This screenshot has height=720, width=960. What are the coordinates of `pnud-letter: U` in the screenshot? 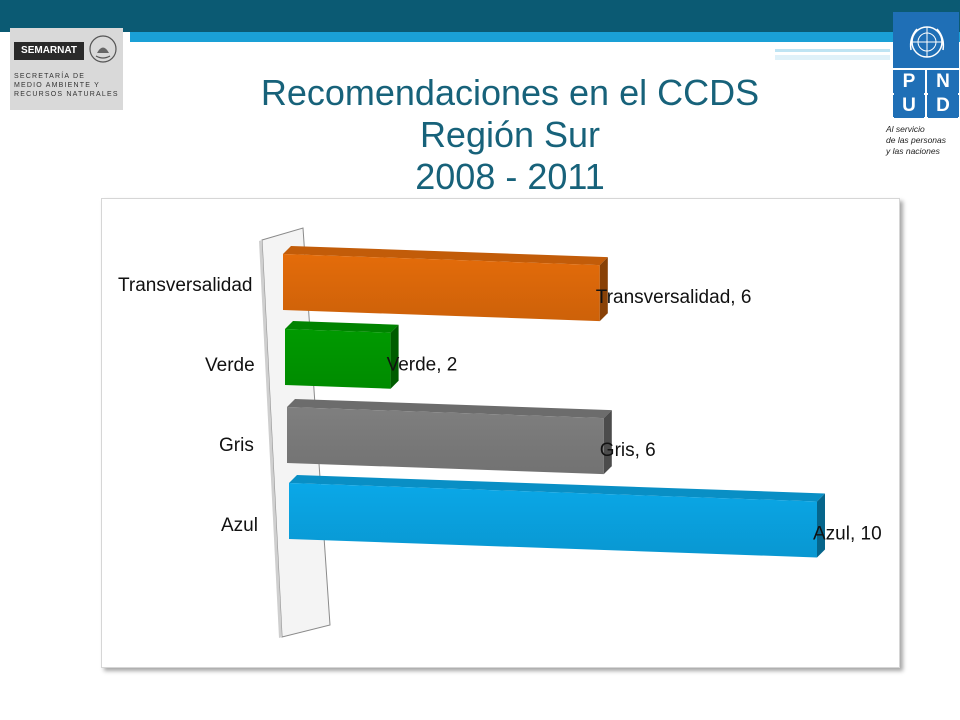 It's located at (909, 106).